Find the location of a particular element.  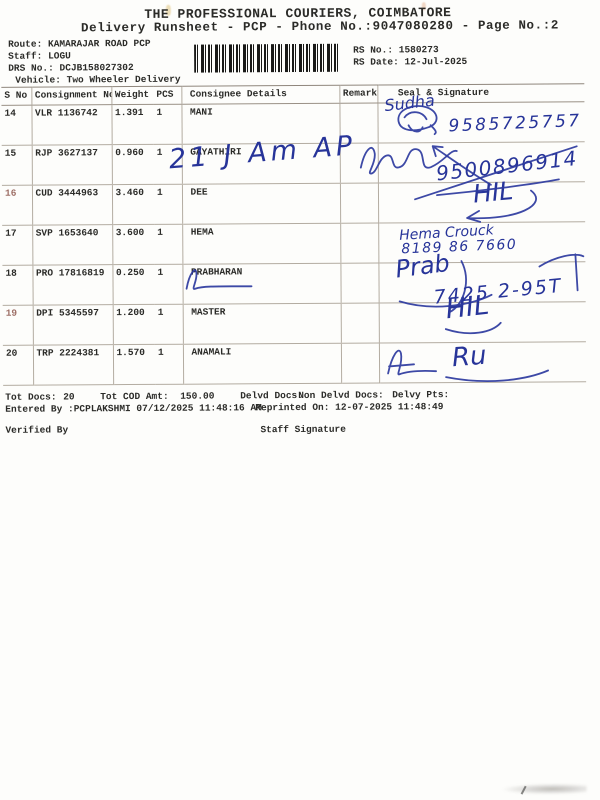

vehicle-line: Vehicle: Two Wheeler Delivery is located at coordinates (97, 80).